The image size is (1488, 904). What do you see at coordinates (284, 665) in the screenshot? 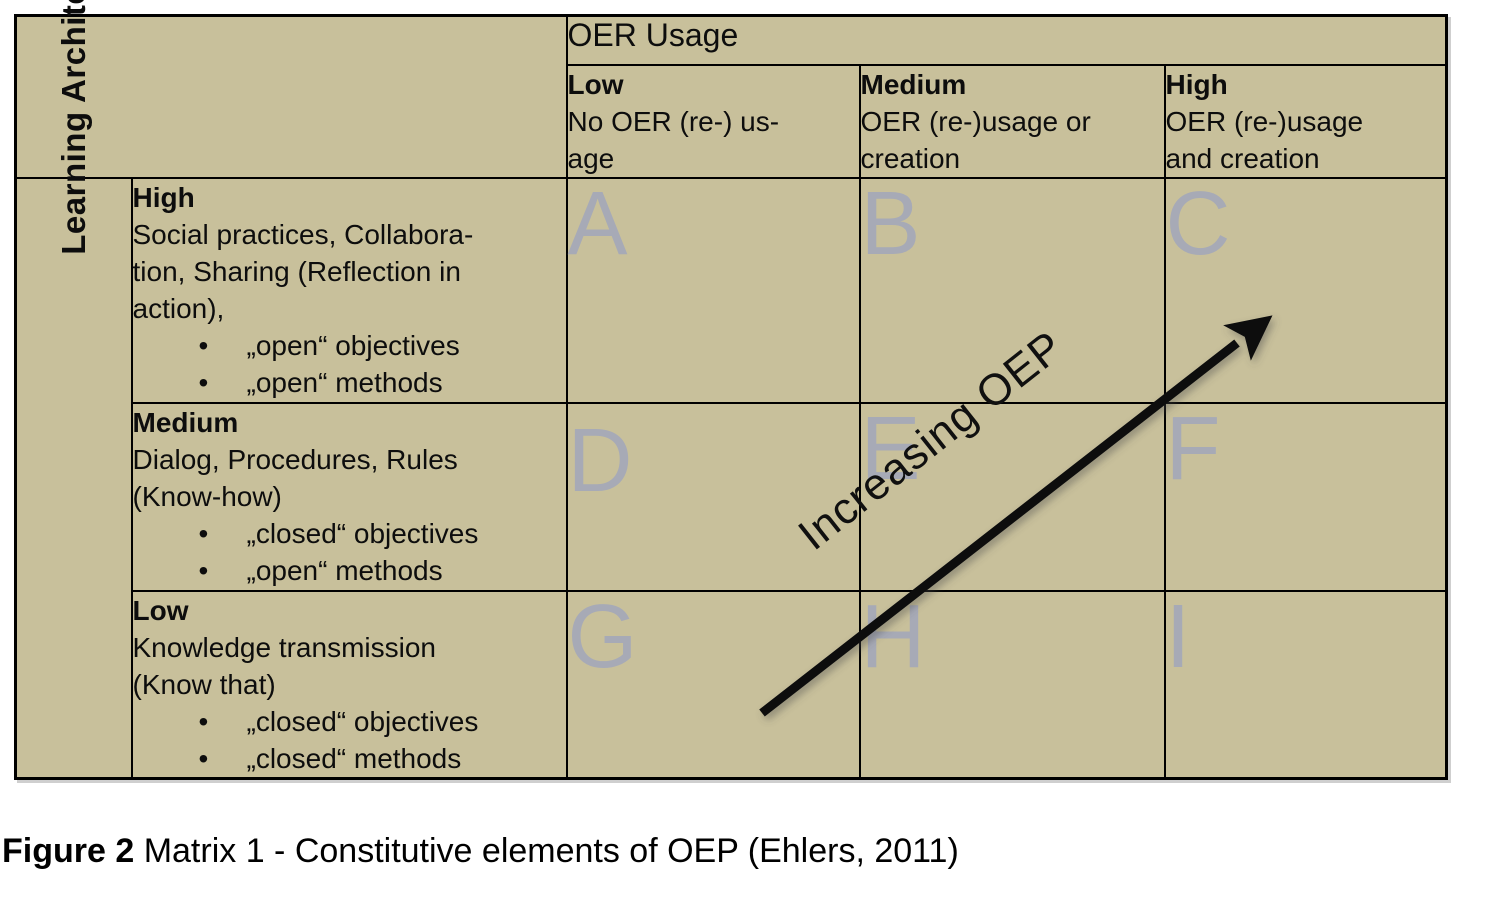
I see `row-description: Knowledge transmission (Know that)` at bounding box center [284, 665].